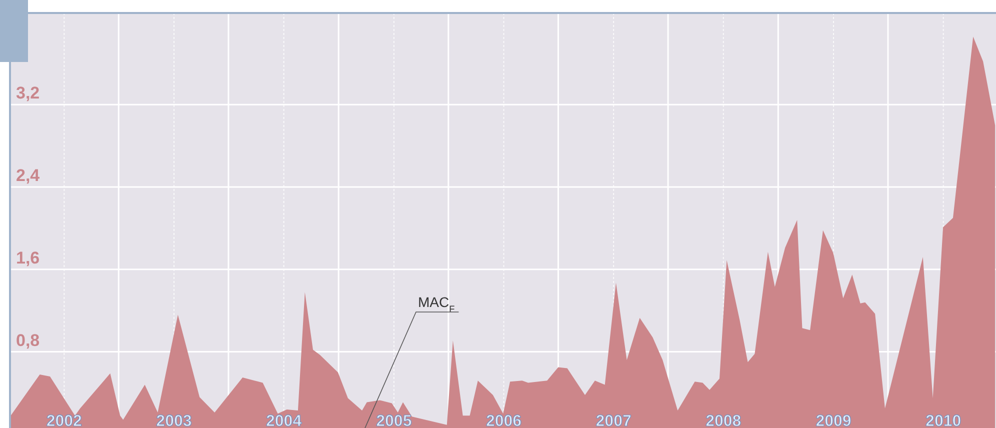 The height and width of the screenshot is (428, 996). What do you see at coordinates (64, 420) in the screenshot?
I see `x-tick-label: 2002` at bounding box center [64, 420].